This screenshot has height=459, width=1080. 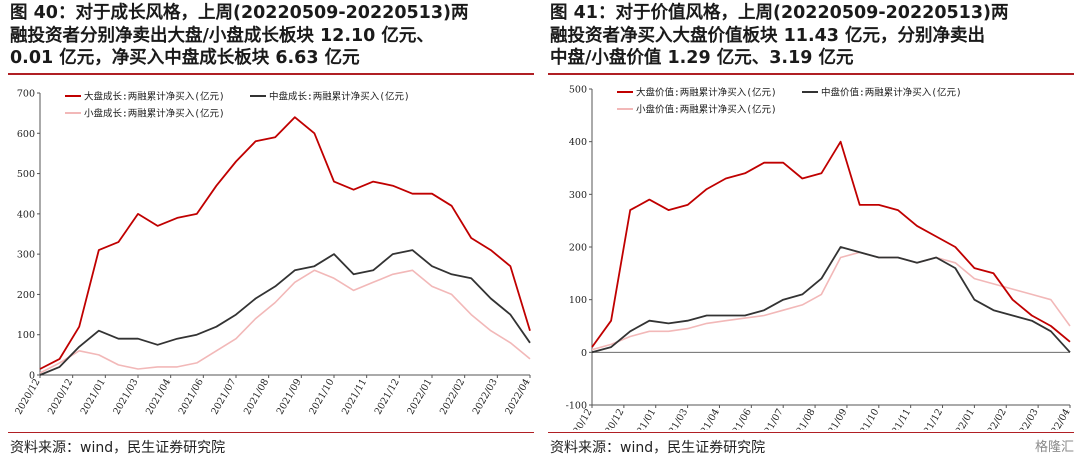 I want to click on watermark-logo: 格隆汇, so click(x=1054, y=447).